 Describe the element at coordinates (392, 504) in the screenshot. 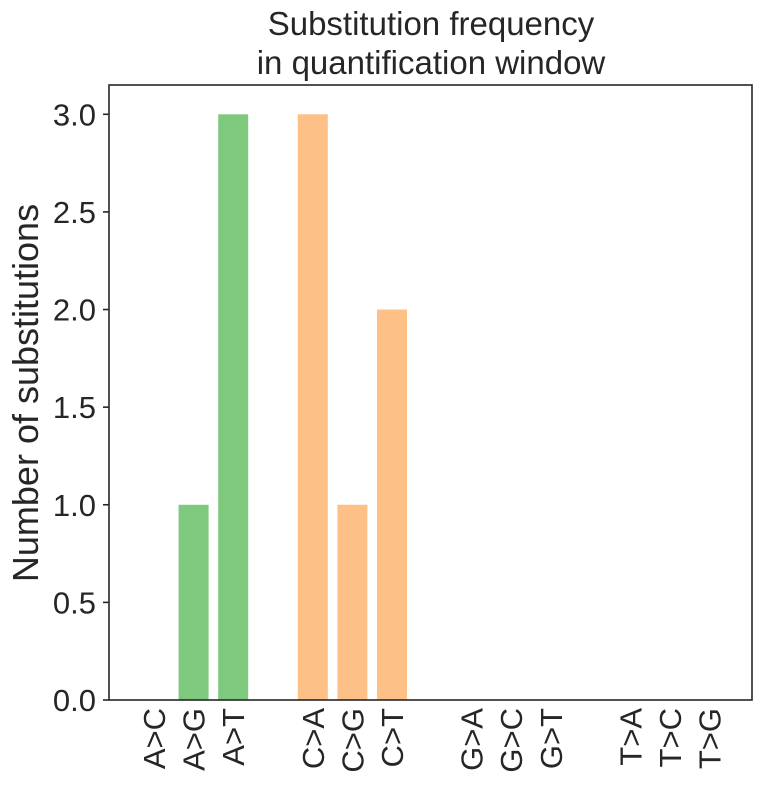

I see `bar-c-to-t` at that location.